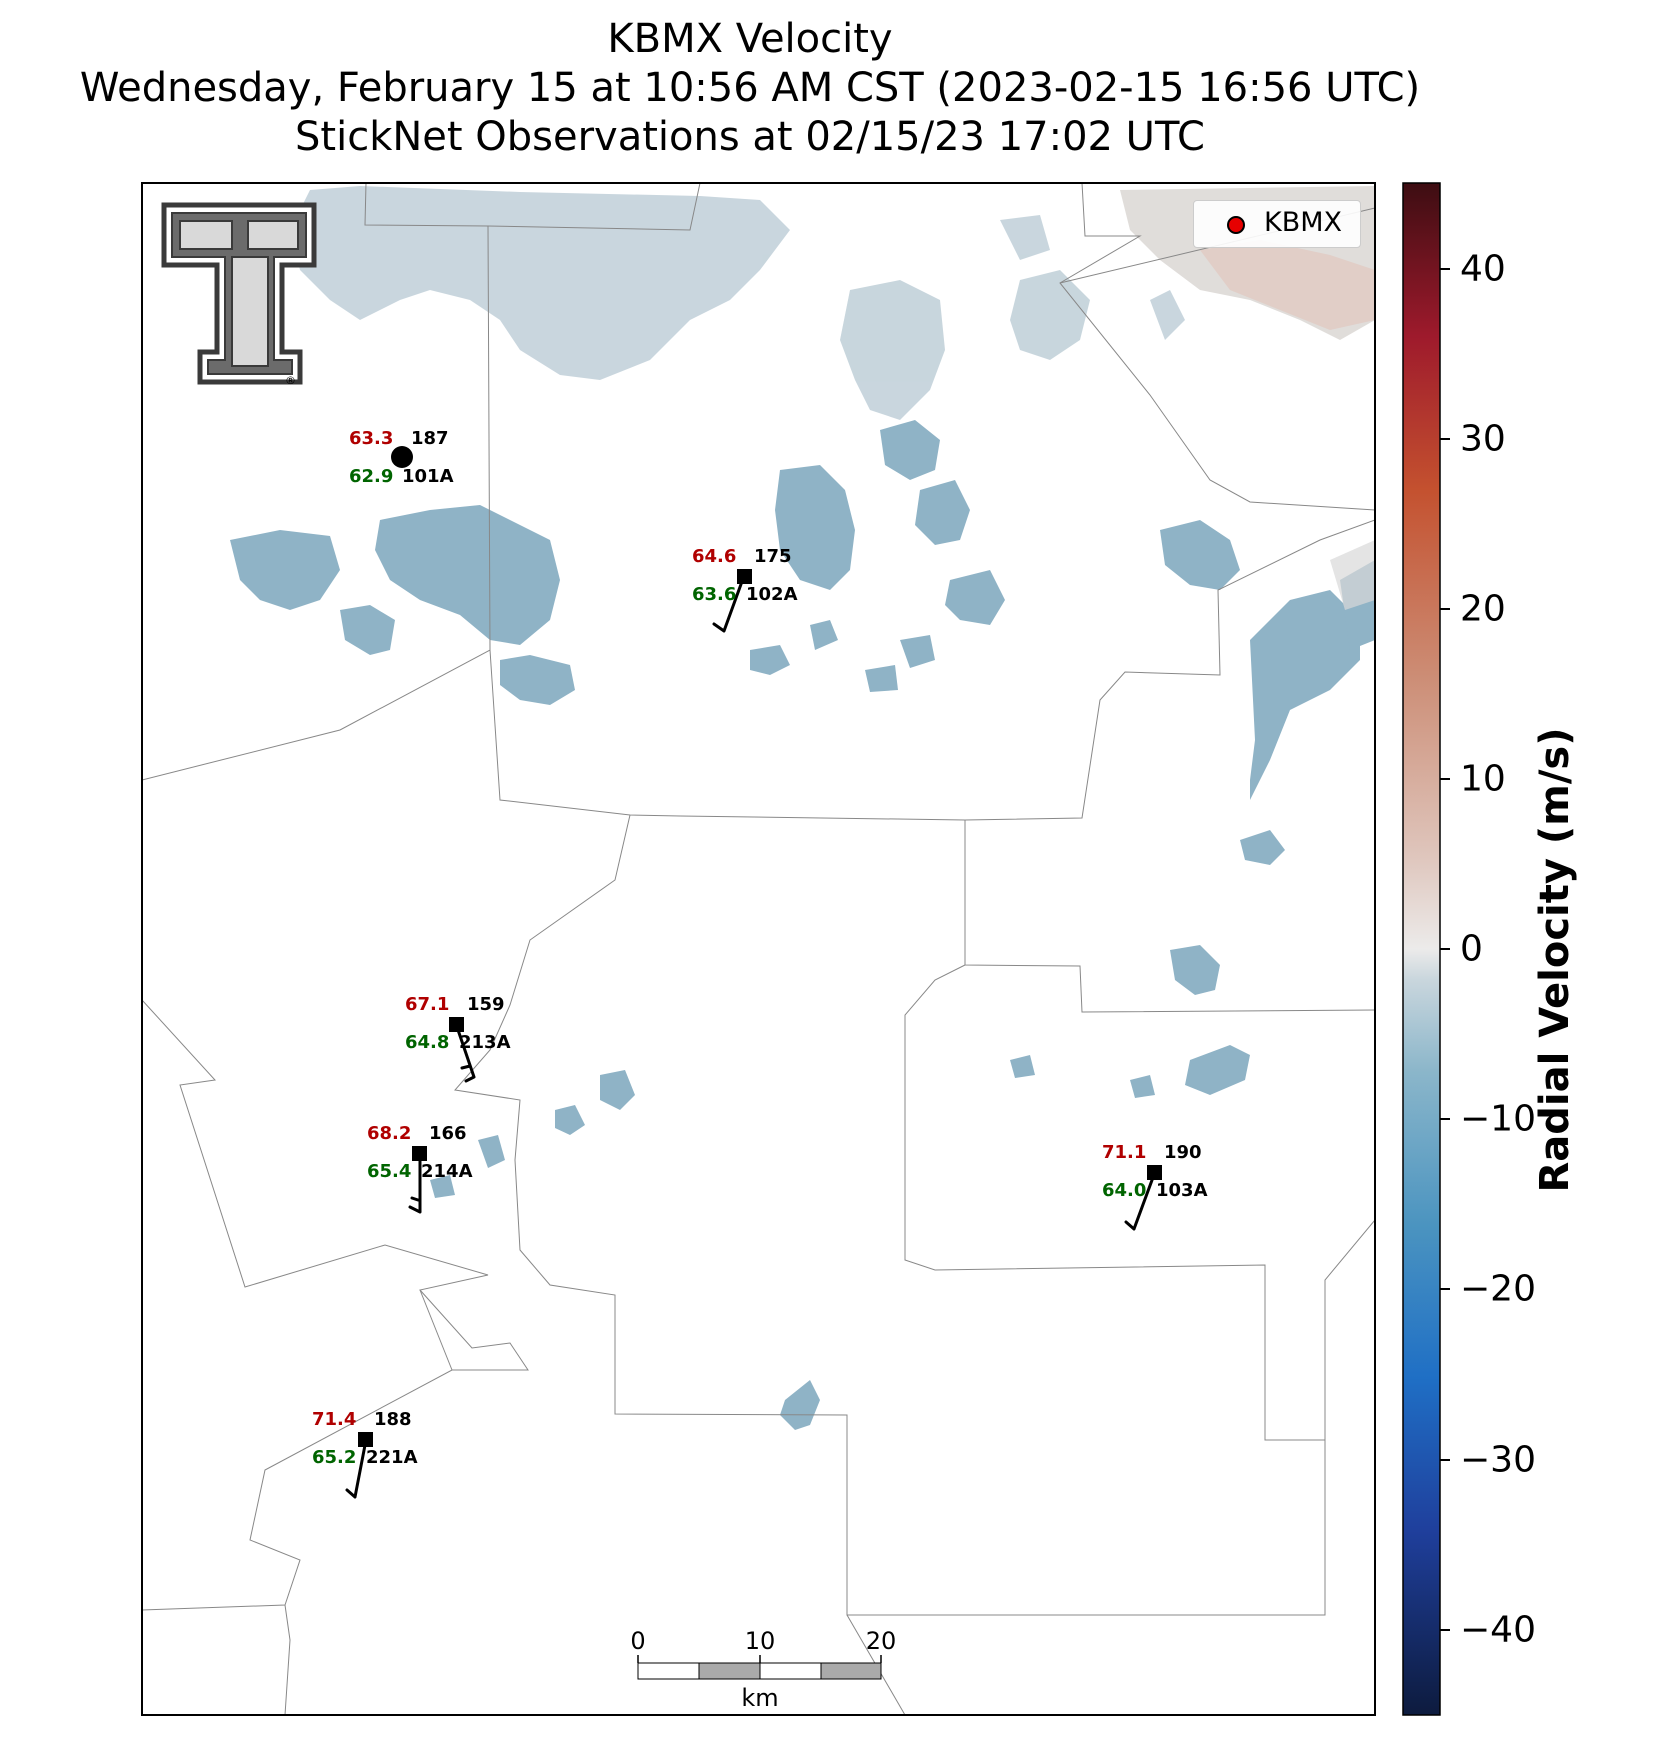  Describe the element at coordinates (1483, 779) in the screenshot. I see `colorbar-tick-label: 10` at that location.